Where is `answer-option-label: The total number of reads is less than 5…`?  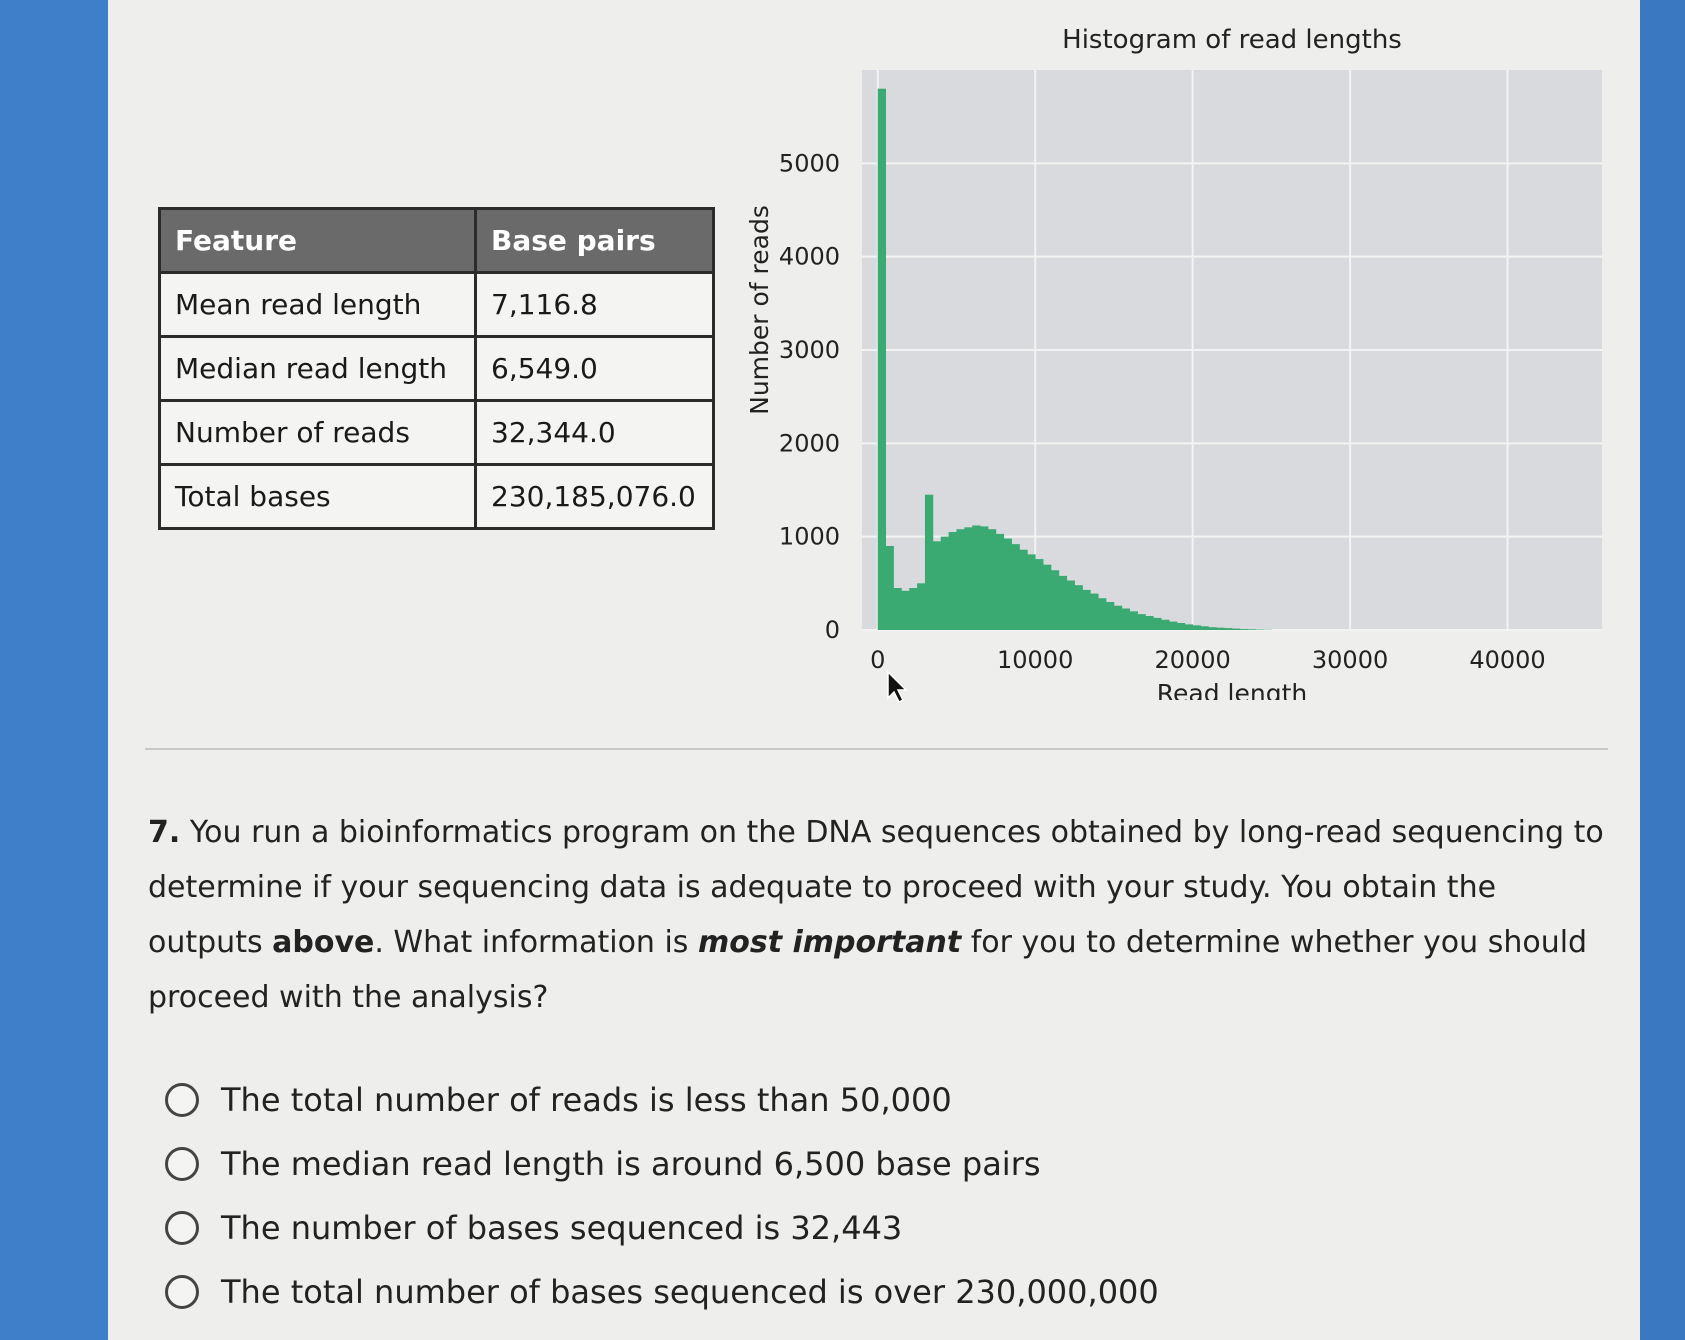 answer-option-label: The total number of reads is less than 5… is located at coordinates (586, 1100).